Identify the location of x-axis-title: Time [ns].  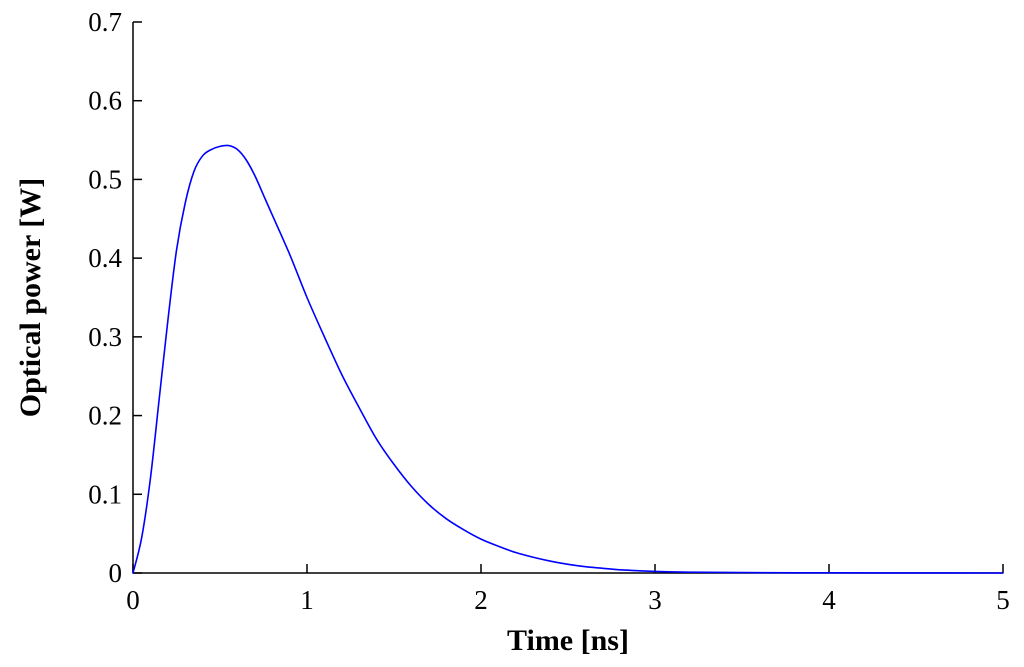
(568, 640).